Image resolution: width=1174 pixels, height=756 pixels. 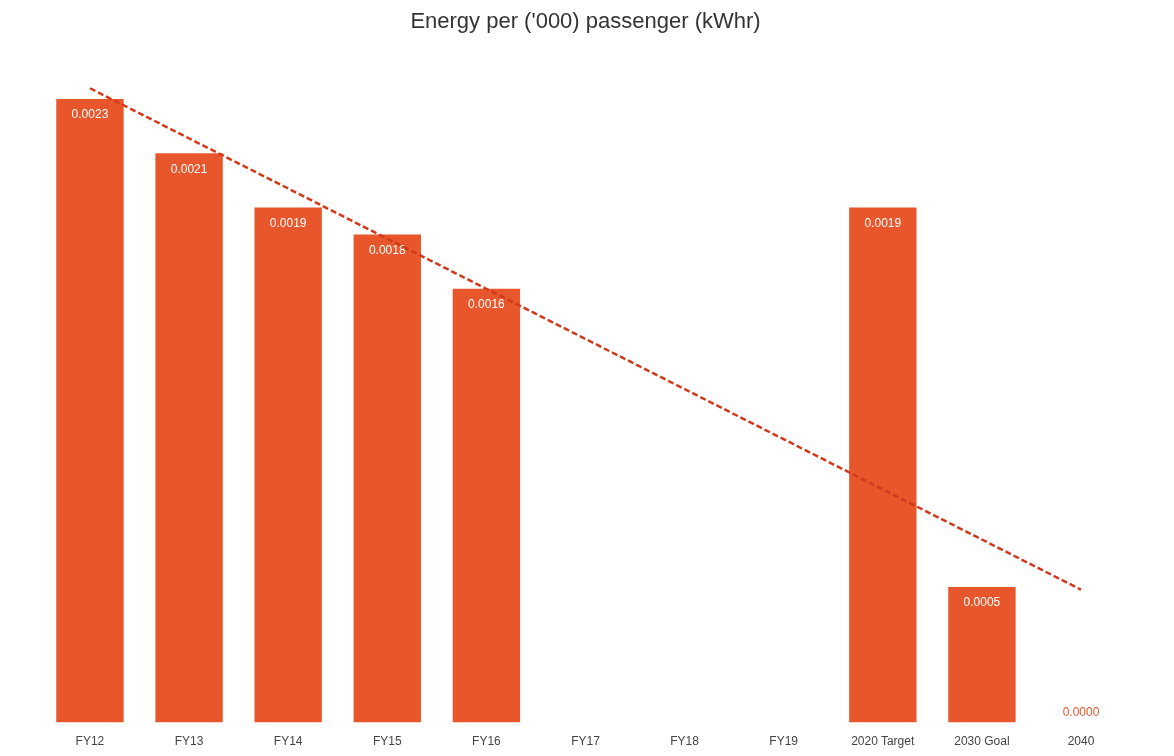 What do you see at coordinates (387, 249) in the screenshot?
I see `data-label: 0.0018` at bounding box center [387, 249].